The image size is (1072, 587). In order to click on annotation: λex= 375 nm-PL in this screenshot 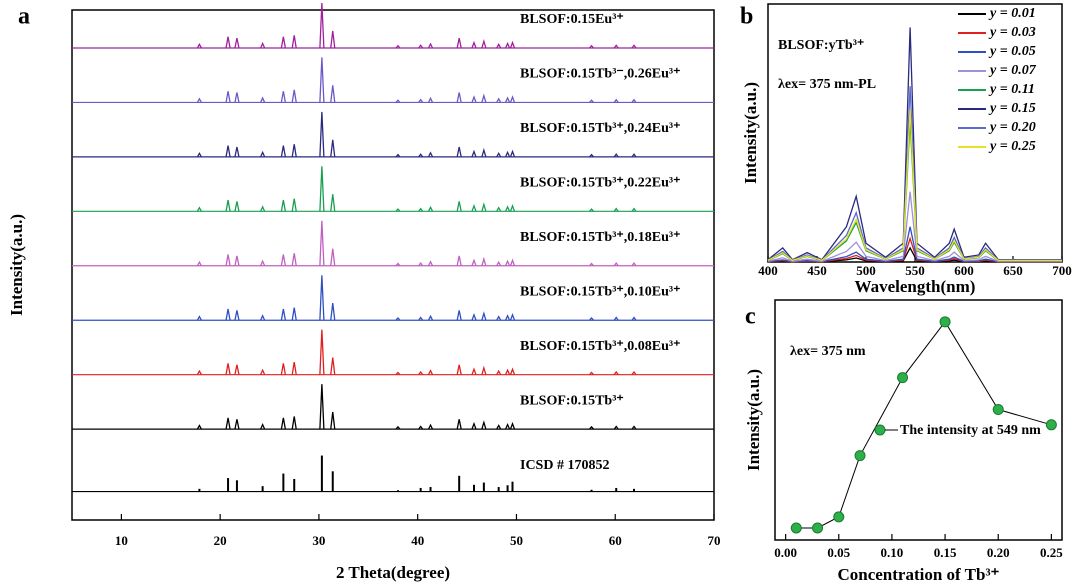, I will do `click(827, 84)`.